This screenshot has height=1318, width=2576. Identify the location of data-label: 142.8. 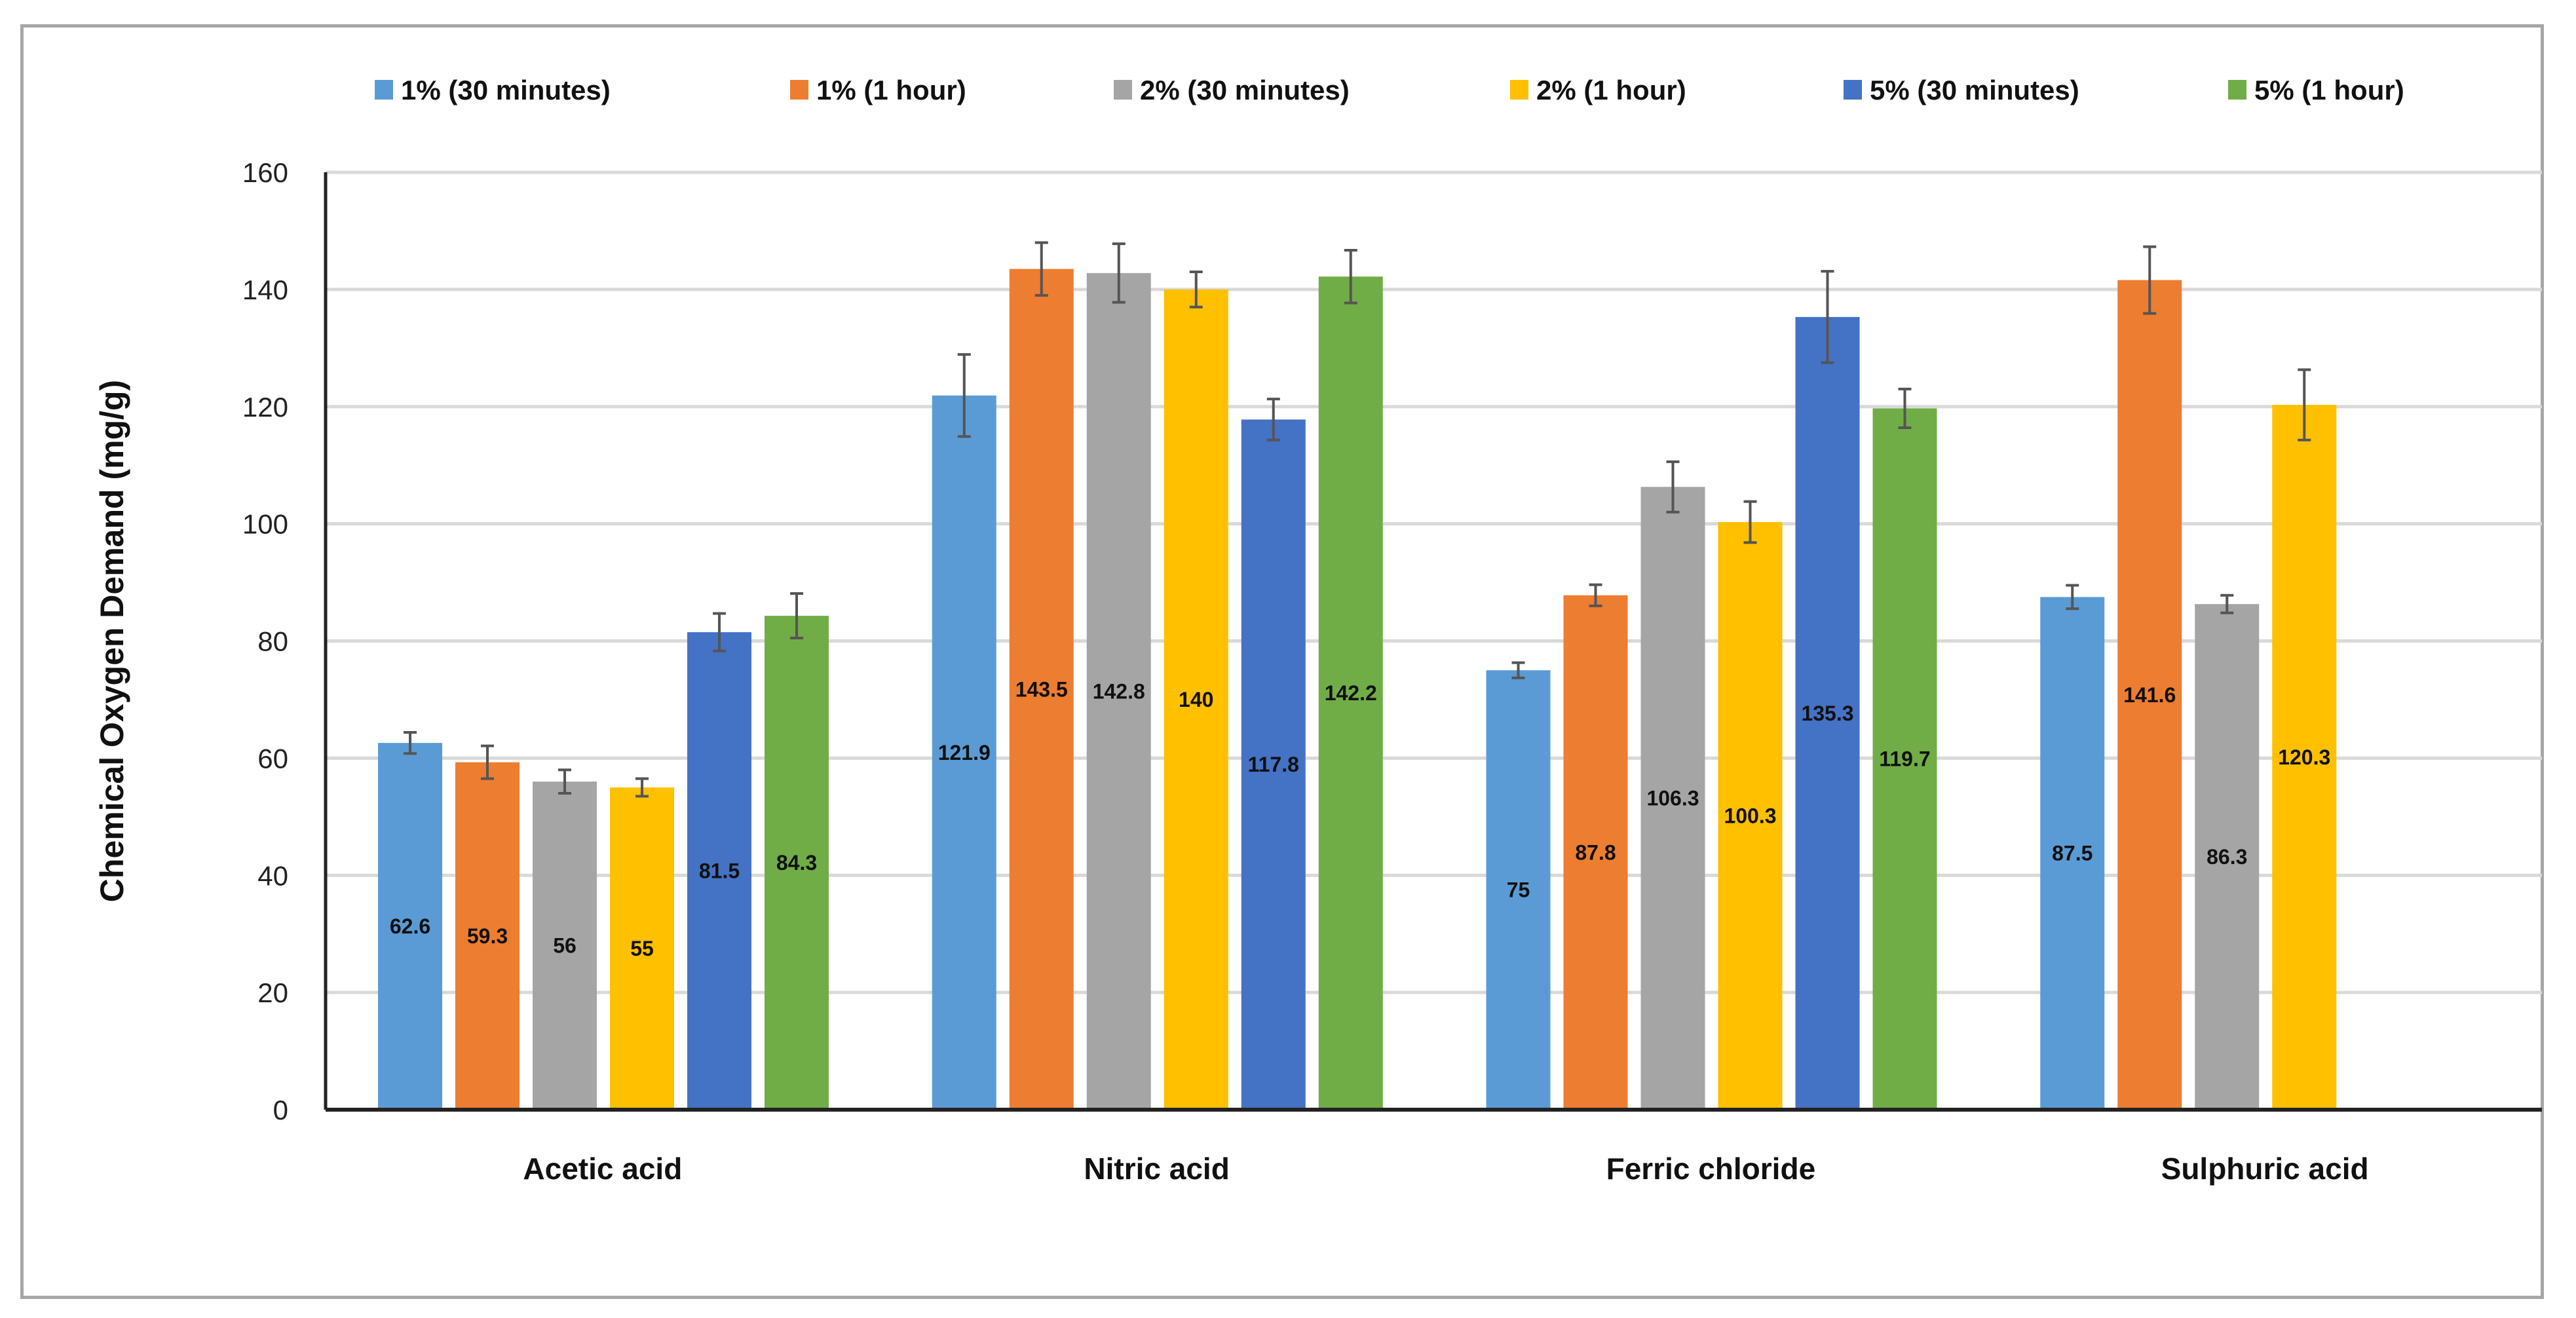
(1119, 691).